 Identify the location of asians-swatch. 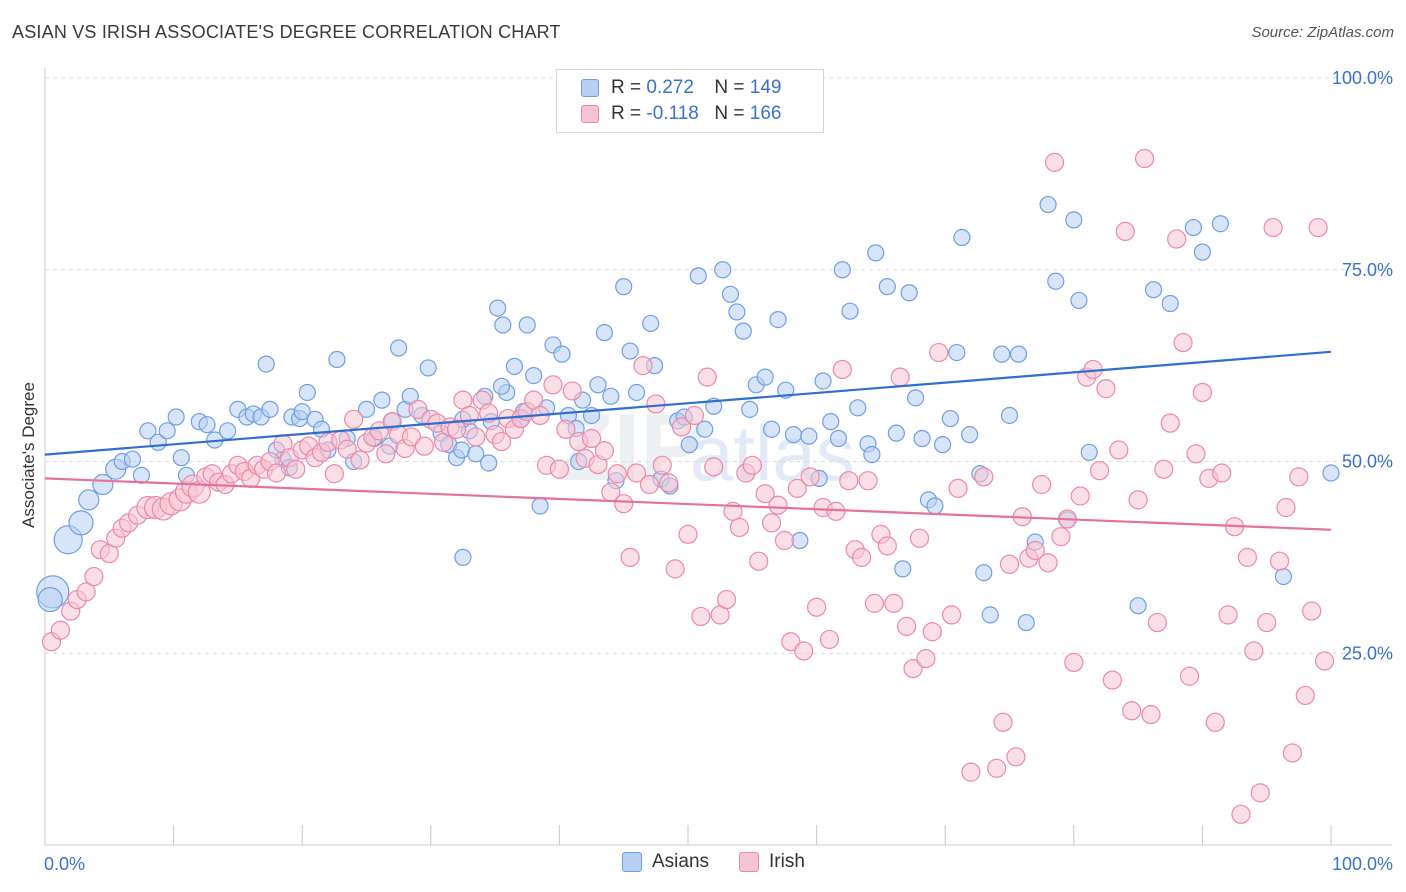
(590, 88).